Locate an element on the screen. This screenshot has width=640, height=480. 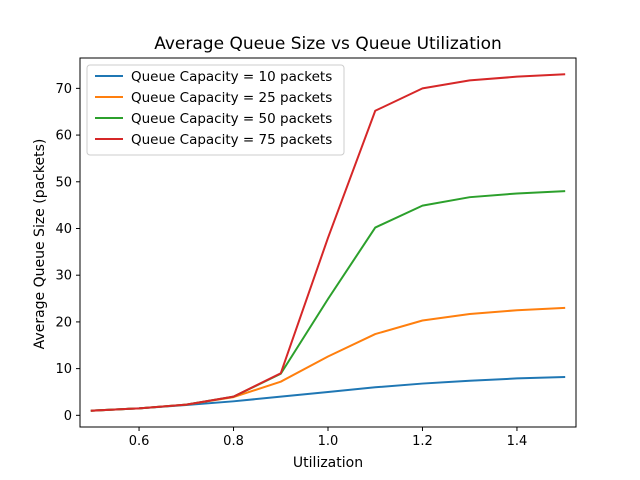
legend-label-3: Queue Capacity = 50 packets is located at coordinates (231, 119).